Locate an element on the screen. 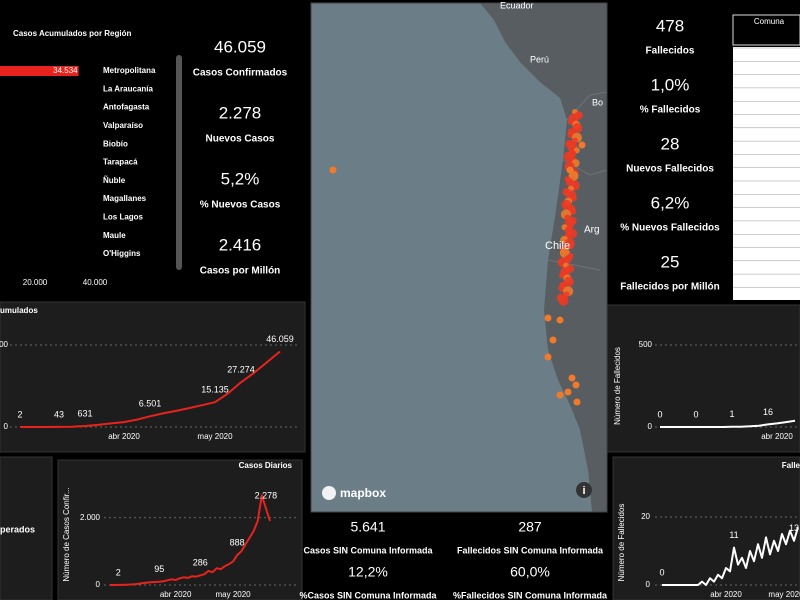 Image resolution: width=800 pixels, height=600 pixels. info-button is located at coordinates (584, 490).